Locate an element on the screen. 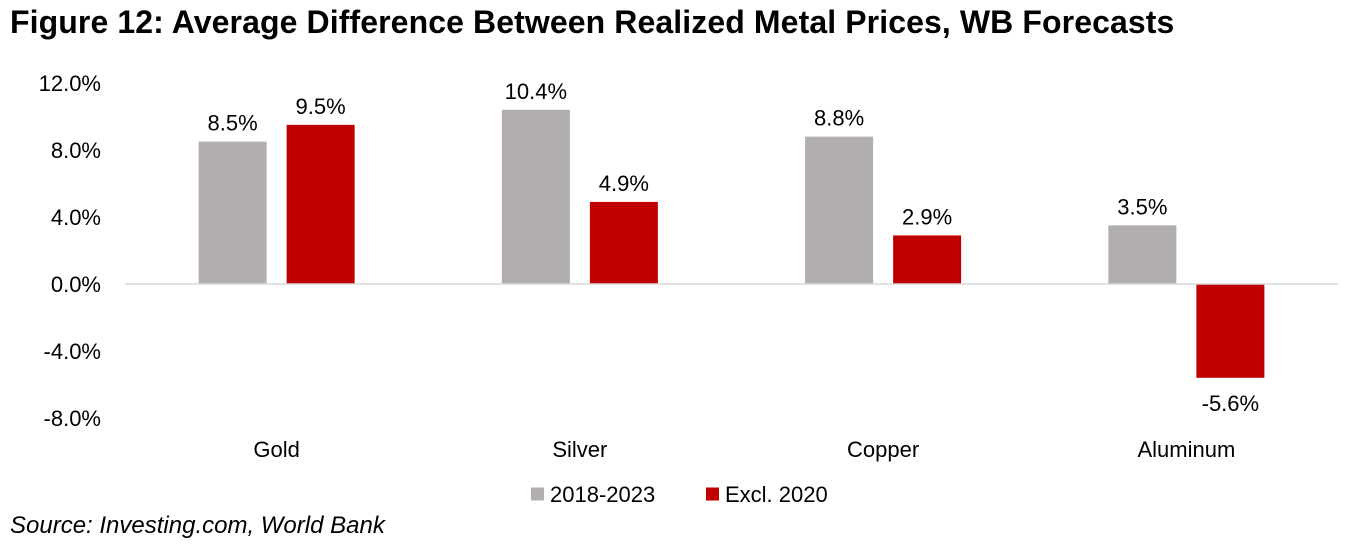  y-tick-label: -8.0% is located at coordinates (72, 418).